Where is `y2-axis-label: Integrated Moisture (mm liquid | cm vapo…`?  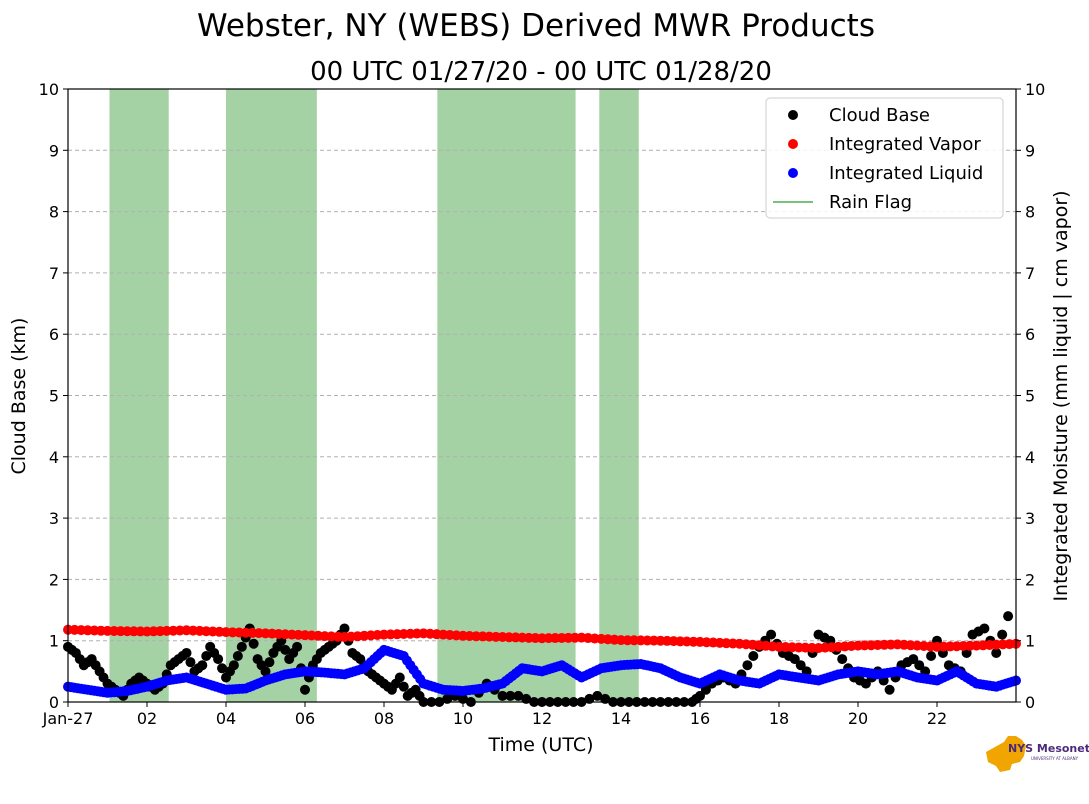
y2-axis-label: Integrated Moisture (mm liquid | cm vapo… is located at coordinates (1061, 395).